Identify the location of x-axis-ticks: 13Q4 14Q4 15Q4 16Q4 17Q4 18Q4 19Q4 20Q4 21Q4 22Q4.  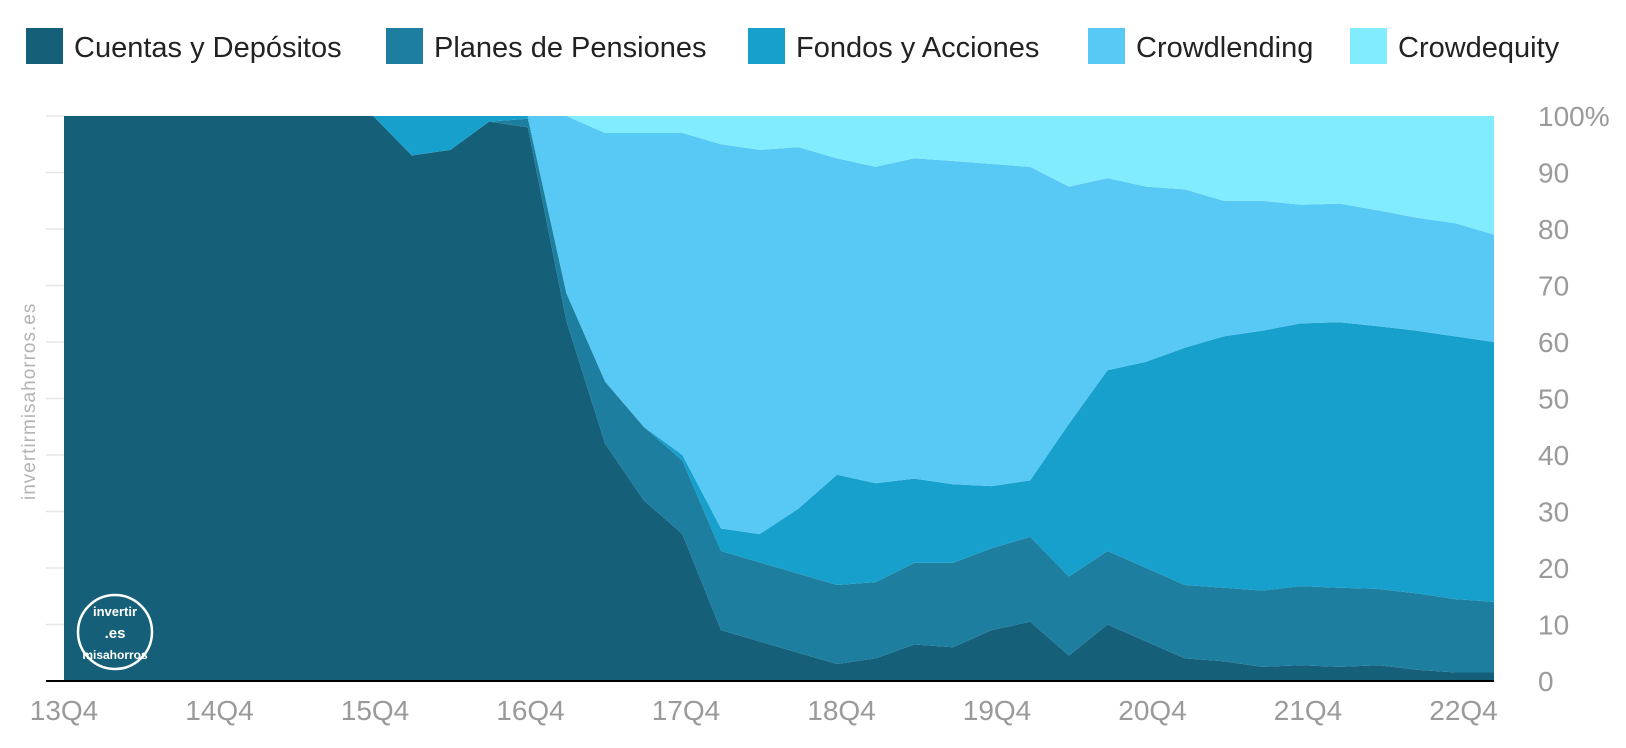
(764, 710).